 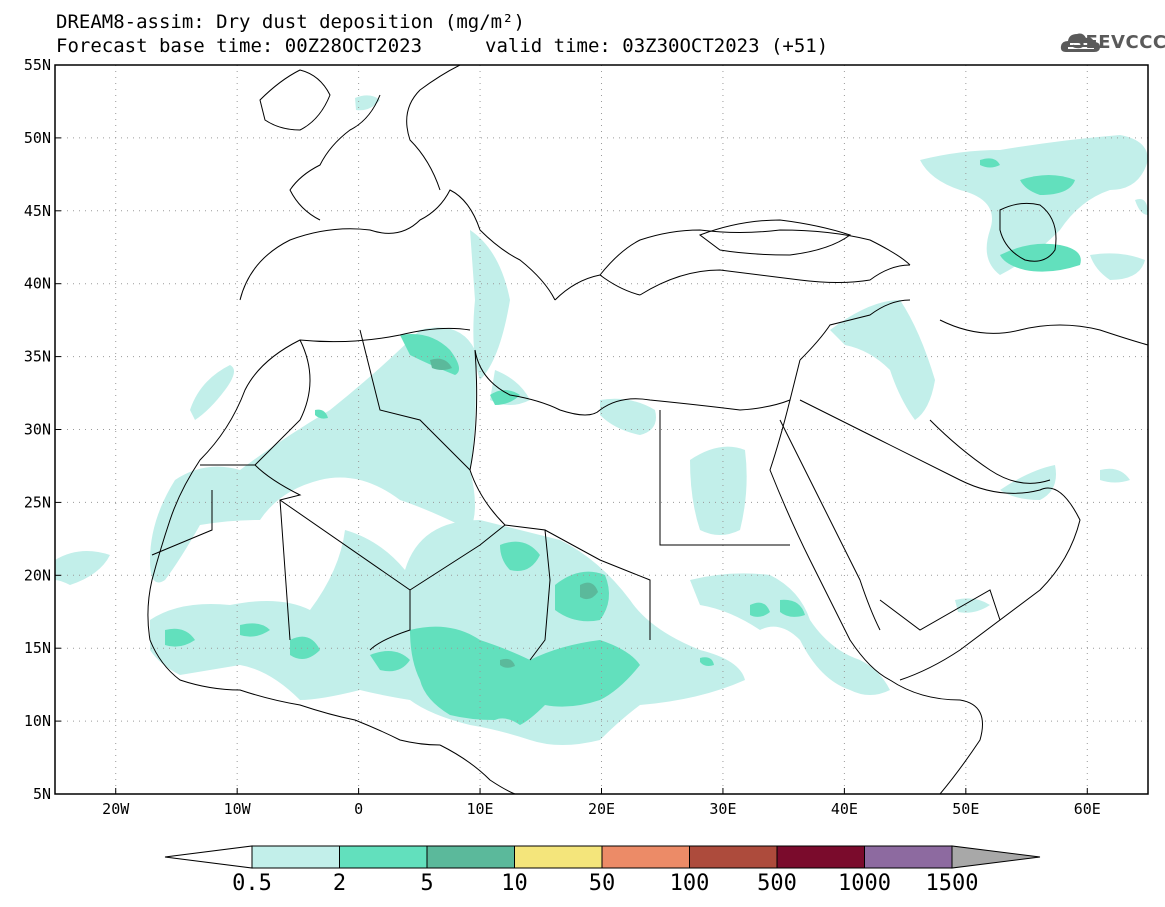 I want to click on lat-label: 20N, so click(x=37, y=575).